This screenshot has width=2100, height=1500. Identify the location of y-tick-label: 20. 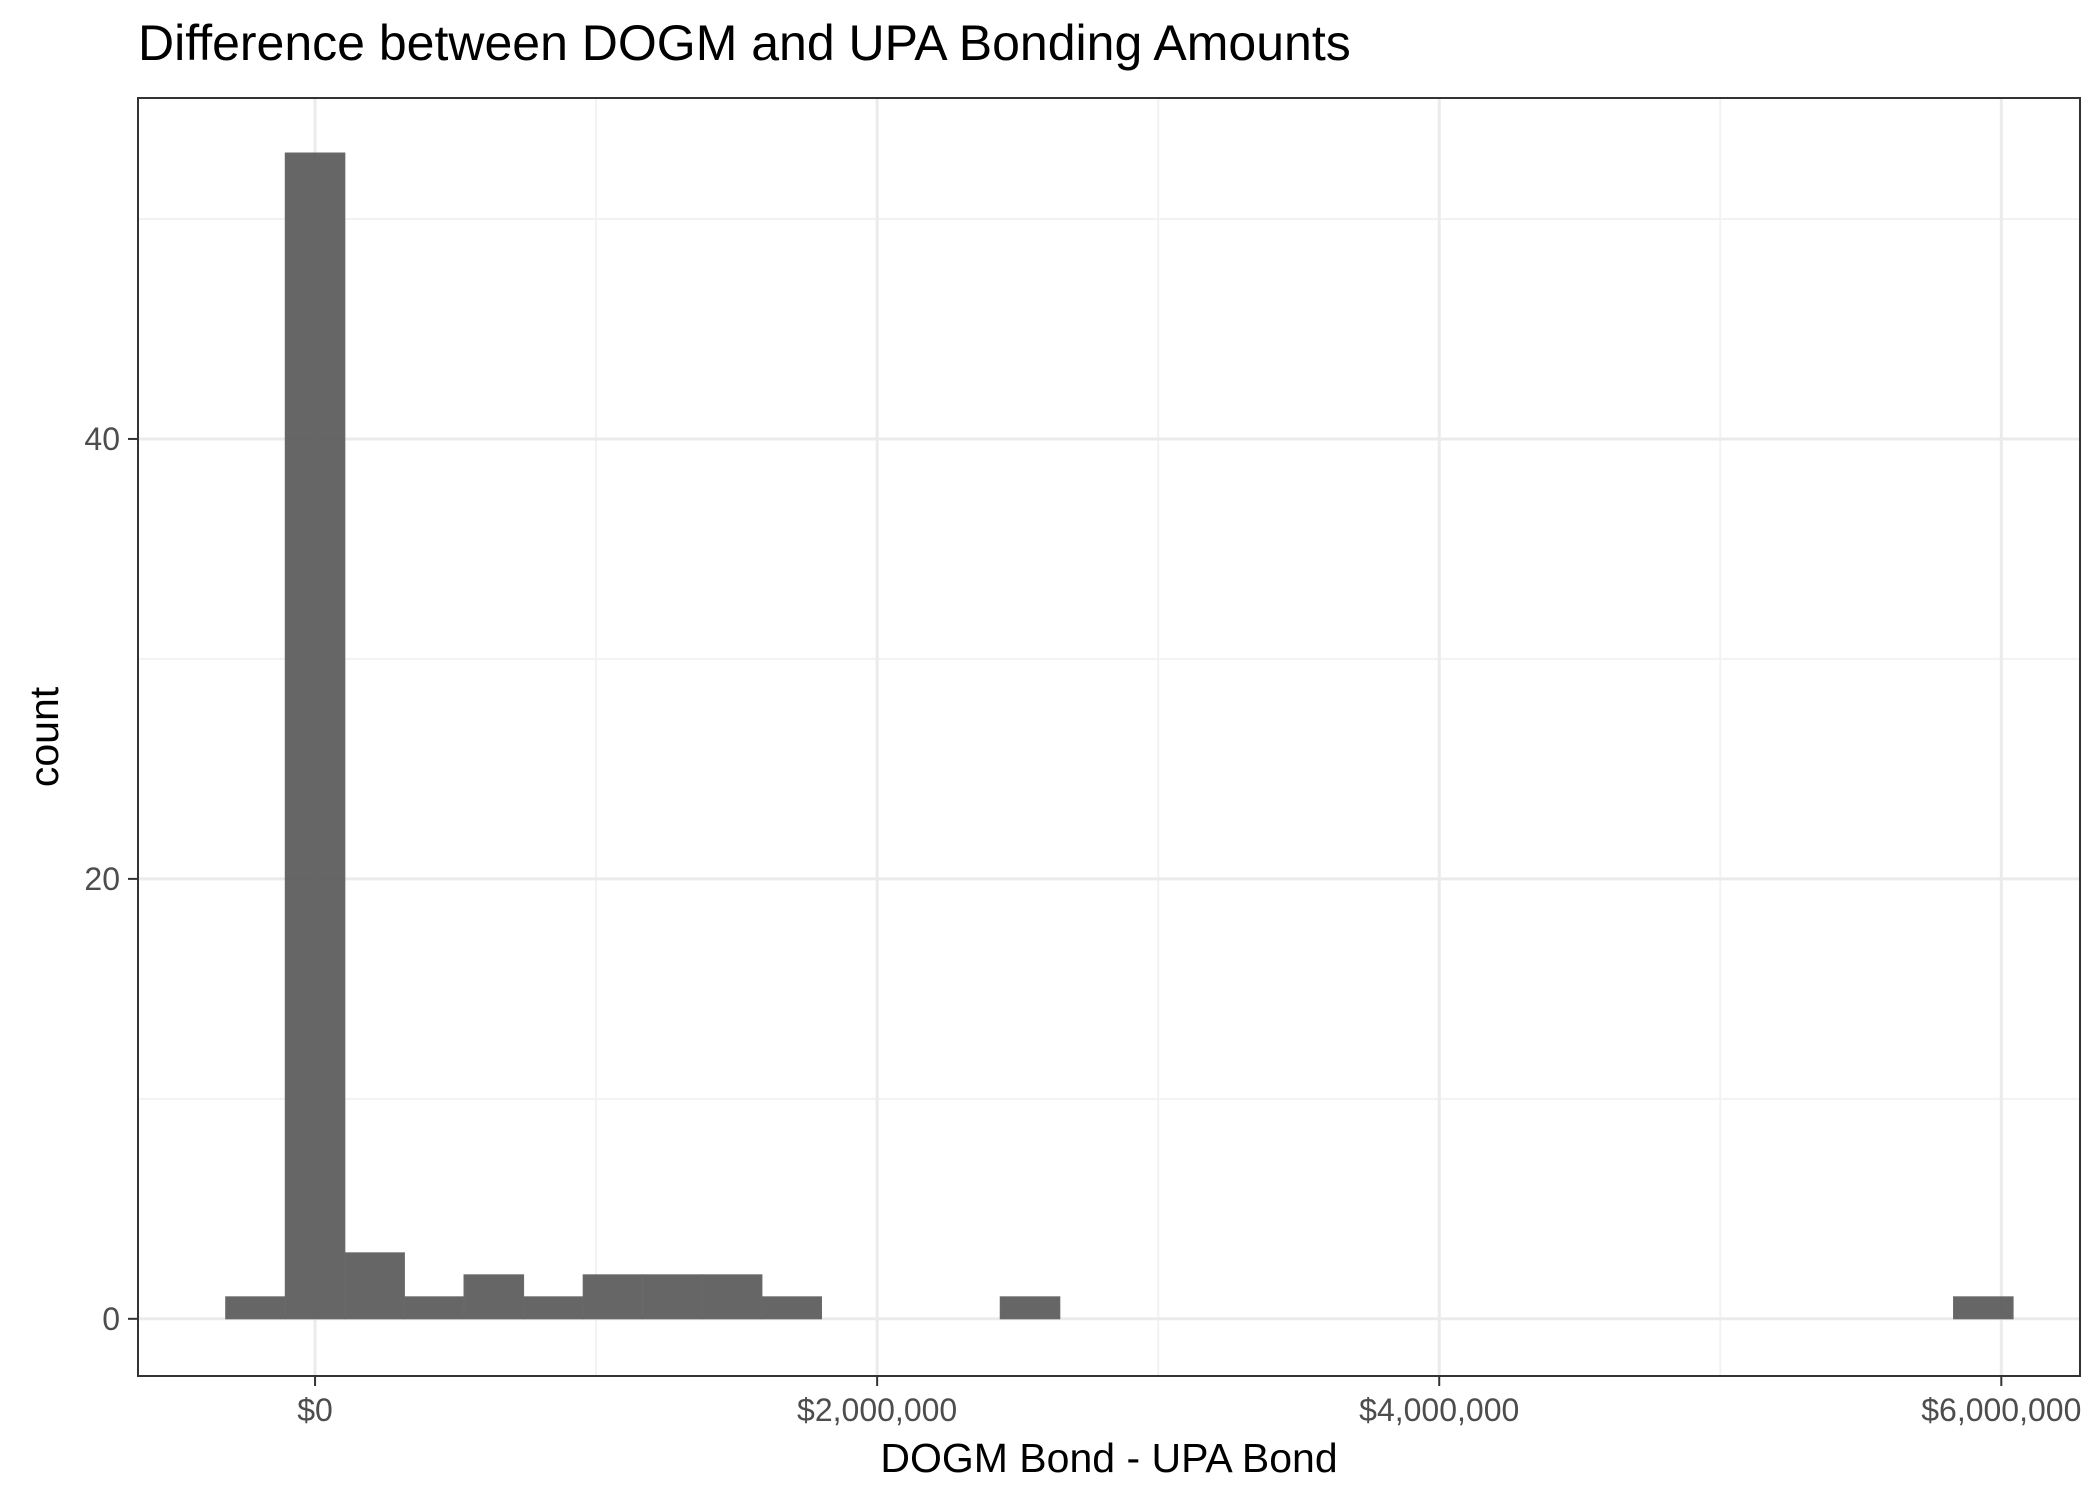
(102, 879).